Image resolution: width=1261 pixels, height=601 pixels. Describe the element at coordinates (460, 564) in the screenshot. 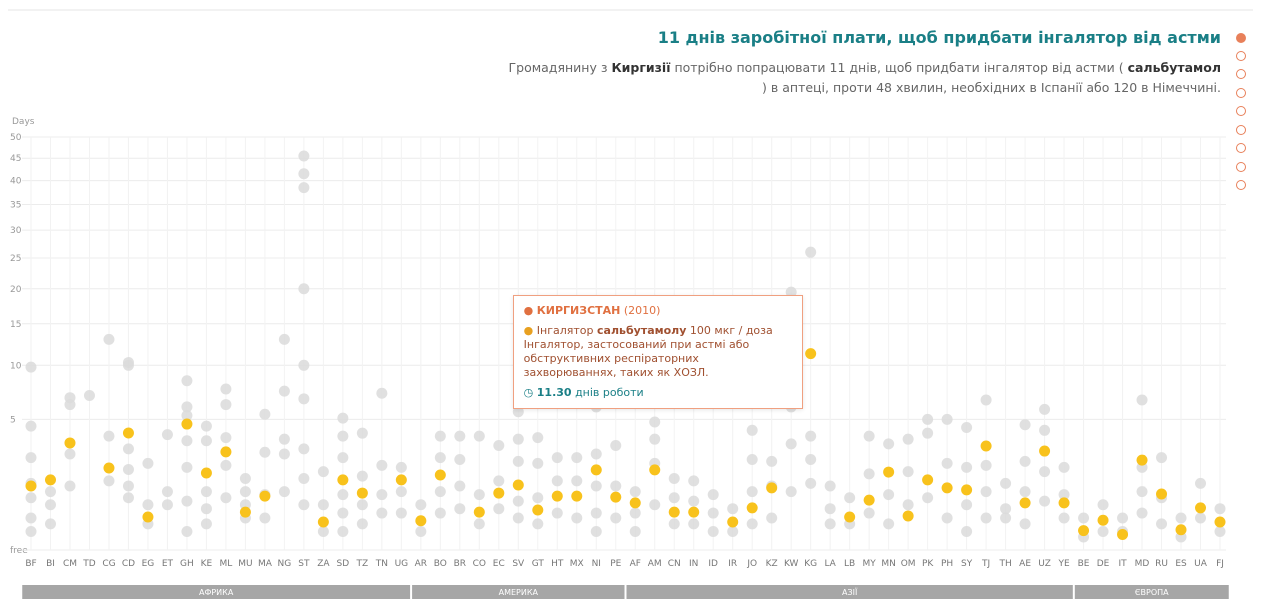

I see `x-tick-label: BR` at that location.